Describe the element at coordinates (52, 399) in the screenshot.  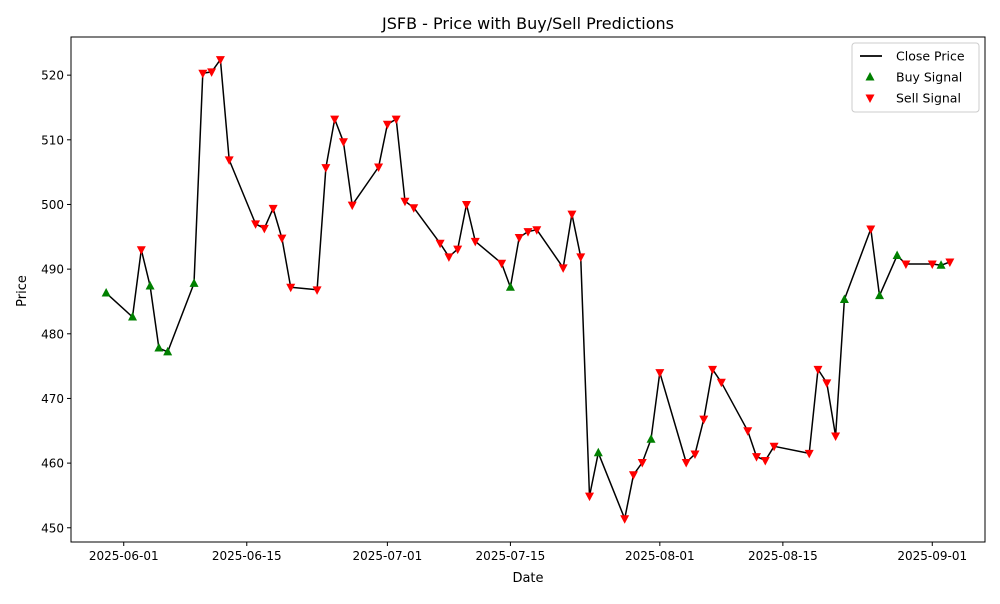
I see `y-tick-label: 470` at that location.